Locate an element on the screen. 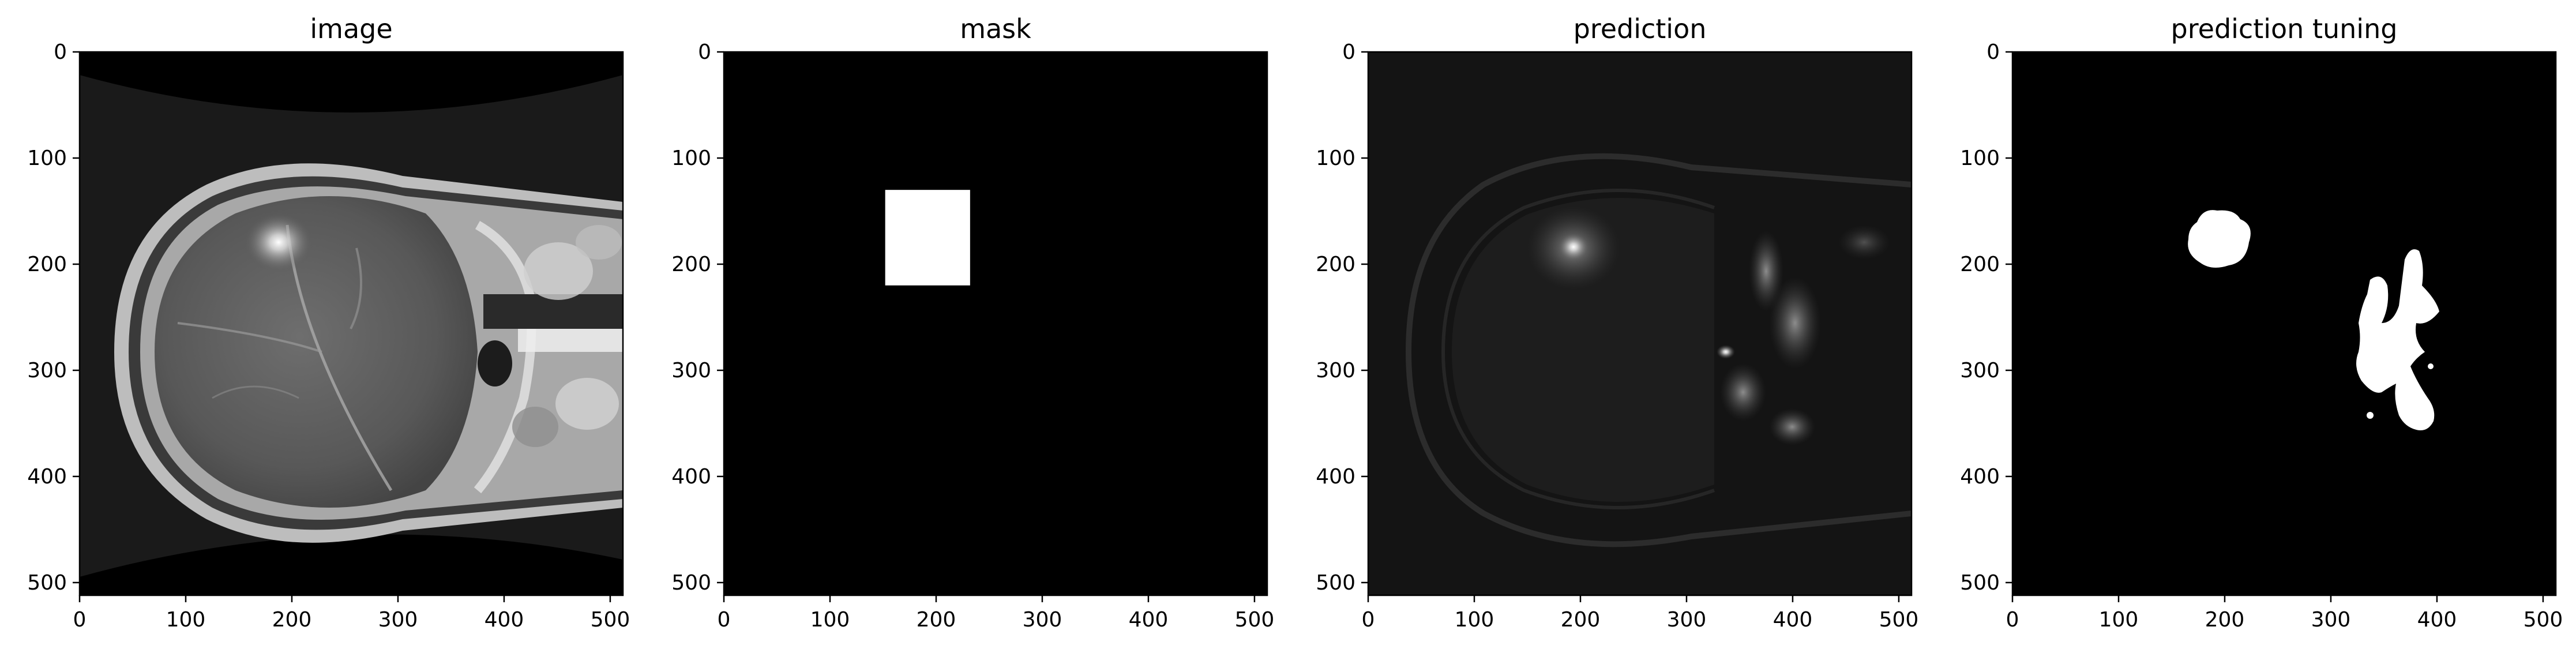 The height and width of the screenshot is (653, 2576). mask-region is located at coordinates (928, 238).